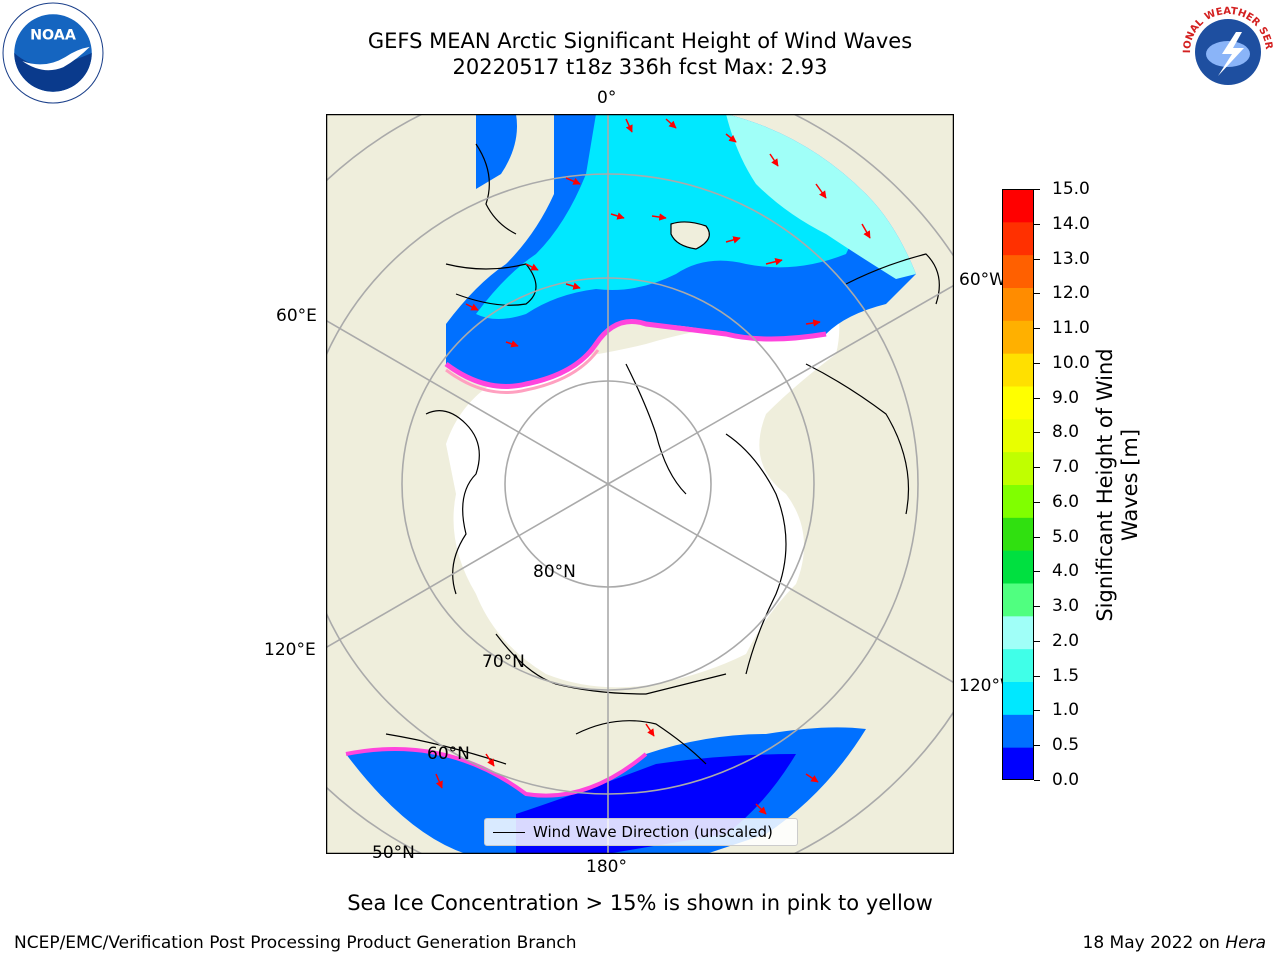 The image size is (1280, 960). What do you see at coordinates (606, 867) in the screenshot?
I see `meridian-label-180: 180°` at bounding box center [606, 867].